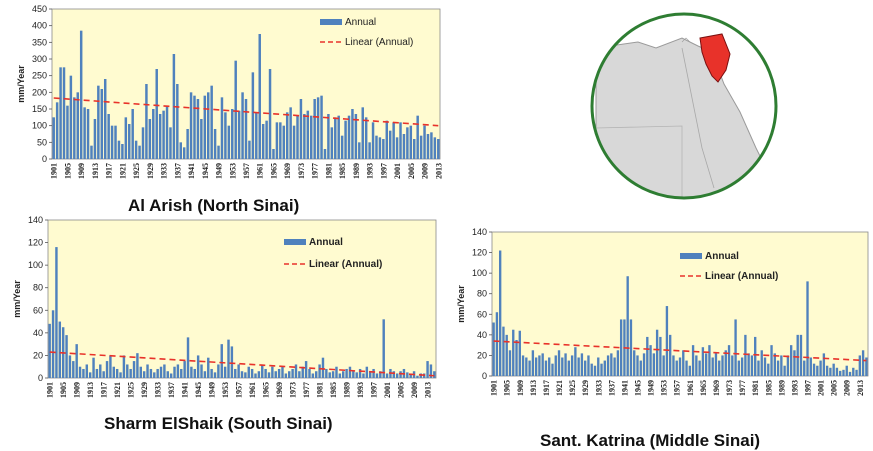 Image resolution: width=873 pixels, height=451 pixels. What do you see at coordinates (150, 171) in the screenshot?
I see `x-tick-label: 1929` at bounding box center [150, 171].